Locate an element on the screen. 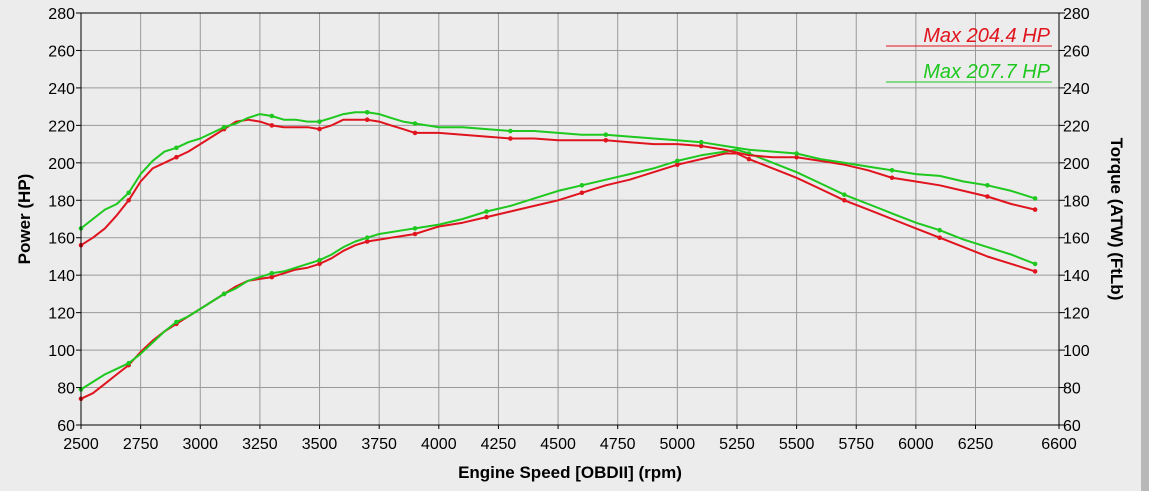 This screenshot has height=491, width=1149. y2-tick-label: 120 is located at coordinates (1076, 314).